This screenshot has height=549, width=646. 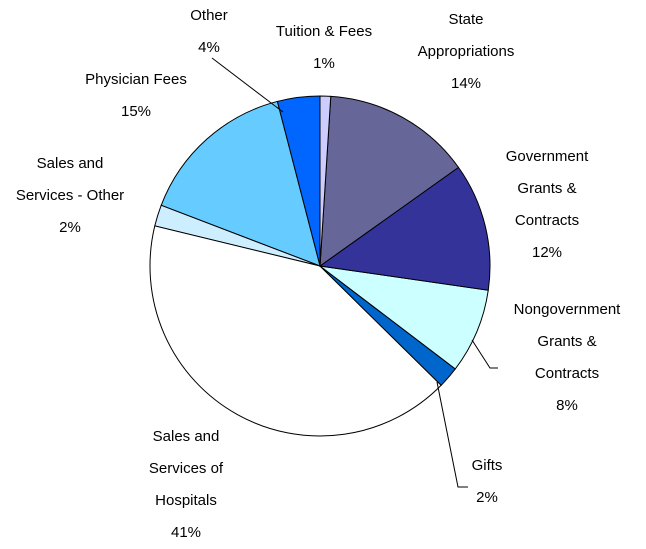 I want to click on slice-label: State Appropriations 14%, so click(x=466, y=52).